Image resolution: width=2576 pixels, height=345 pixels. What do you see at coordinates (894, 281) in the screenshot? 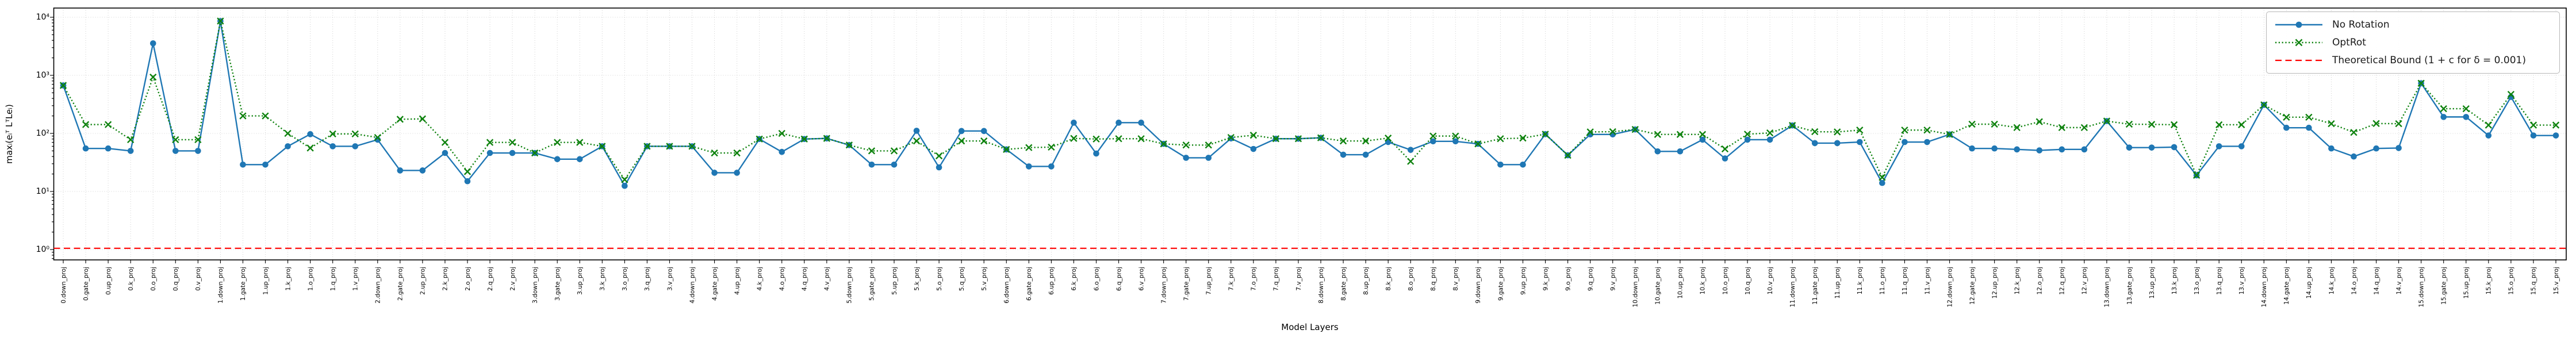
I see `svg-text: 5.up_proj` at bounding box center [894, 281].